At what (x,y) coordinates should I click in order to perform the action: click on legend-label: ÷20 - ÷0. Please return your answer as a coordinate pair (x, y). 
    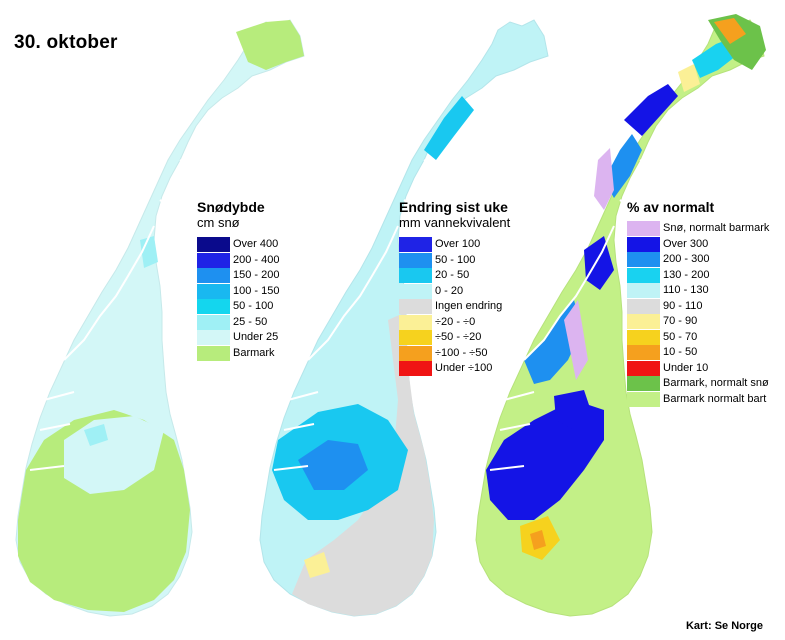
    Looking at the image, I should click on (455, 321).